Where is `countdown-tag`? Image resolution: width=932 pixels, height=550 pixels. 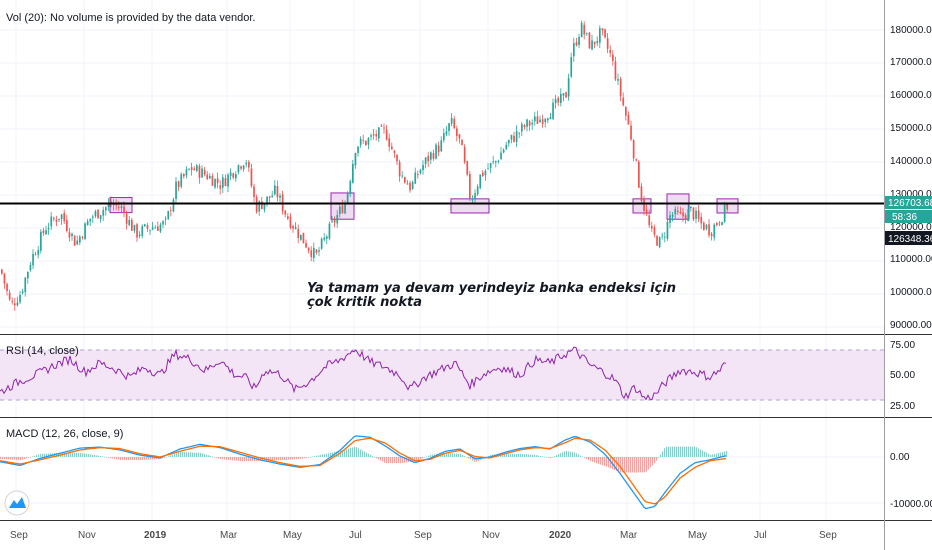
countdown-tag is located at coordinates (908, 216).